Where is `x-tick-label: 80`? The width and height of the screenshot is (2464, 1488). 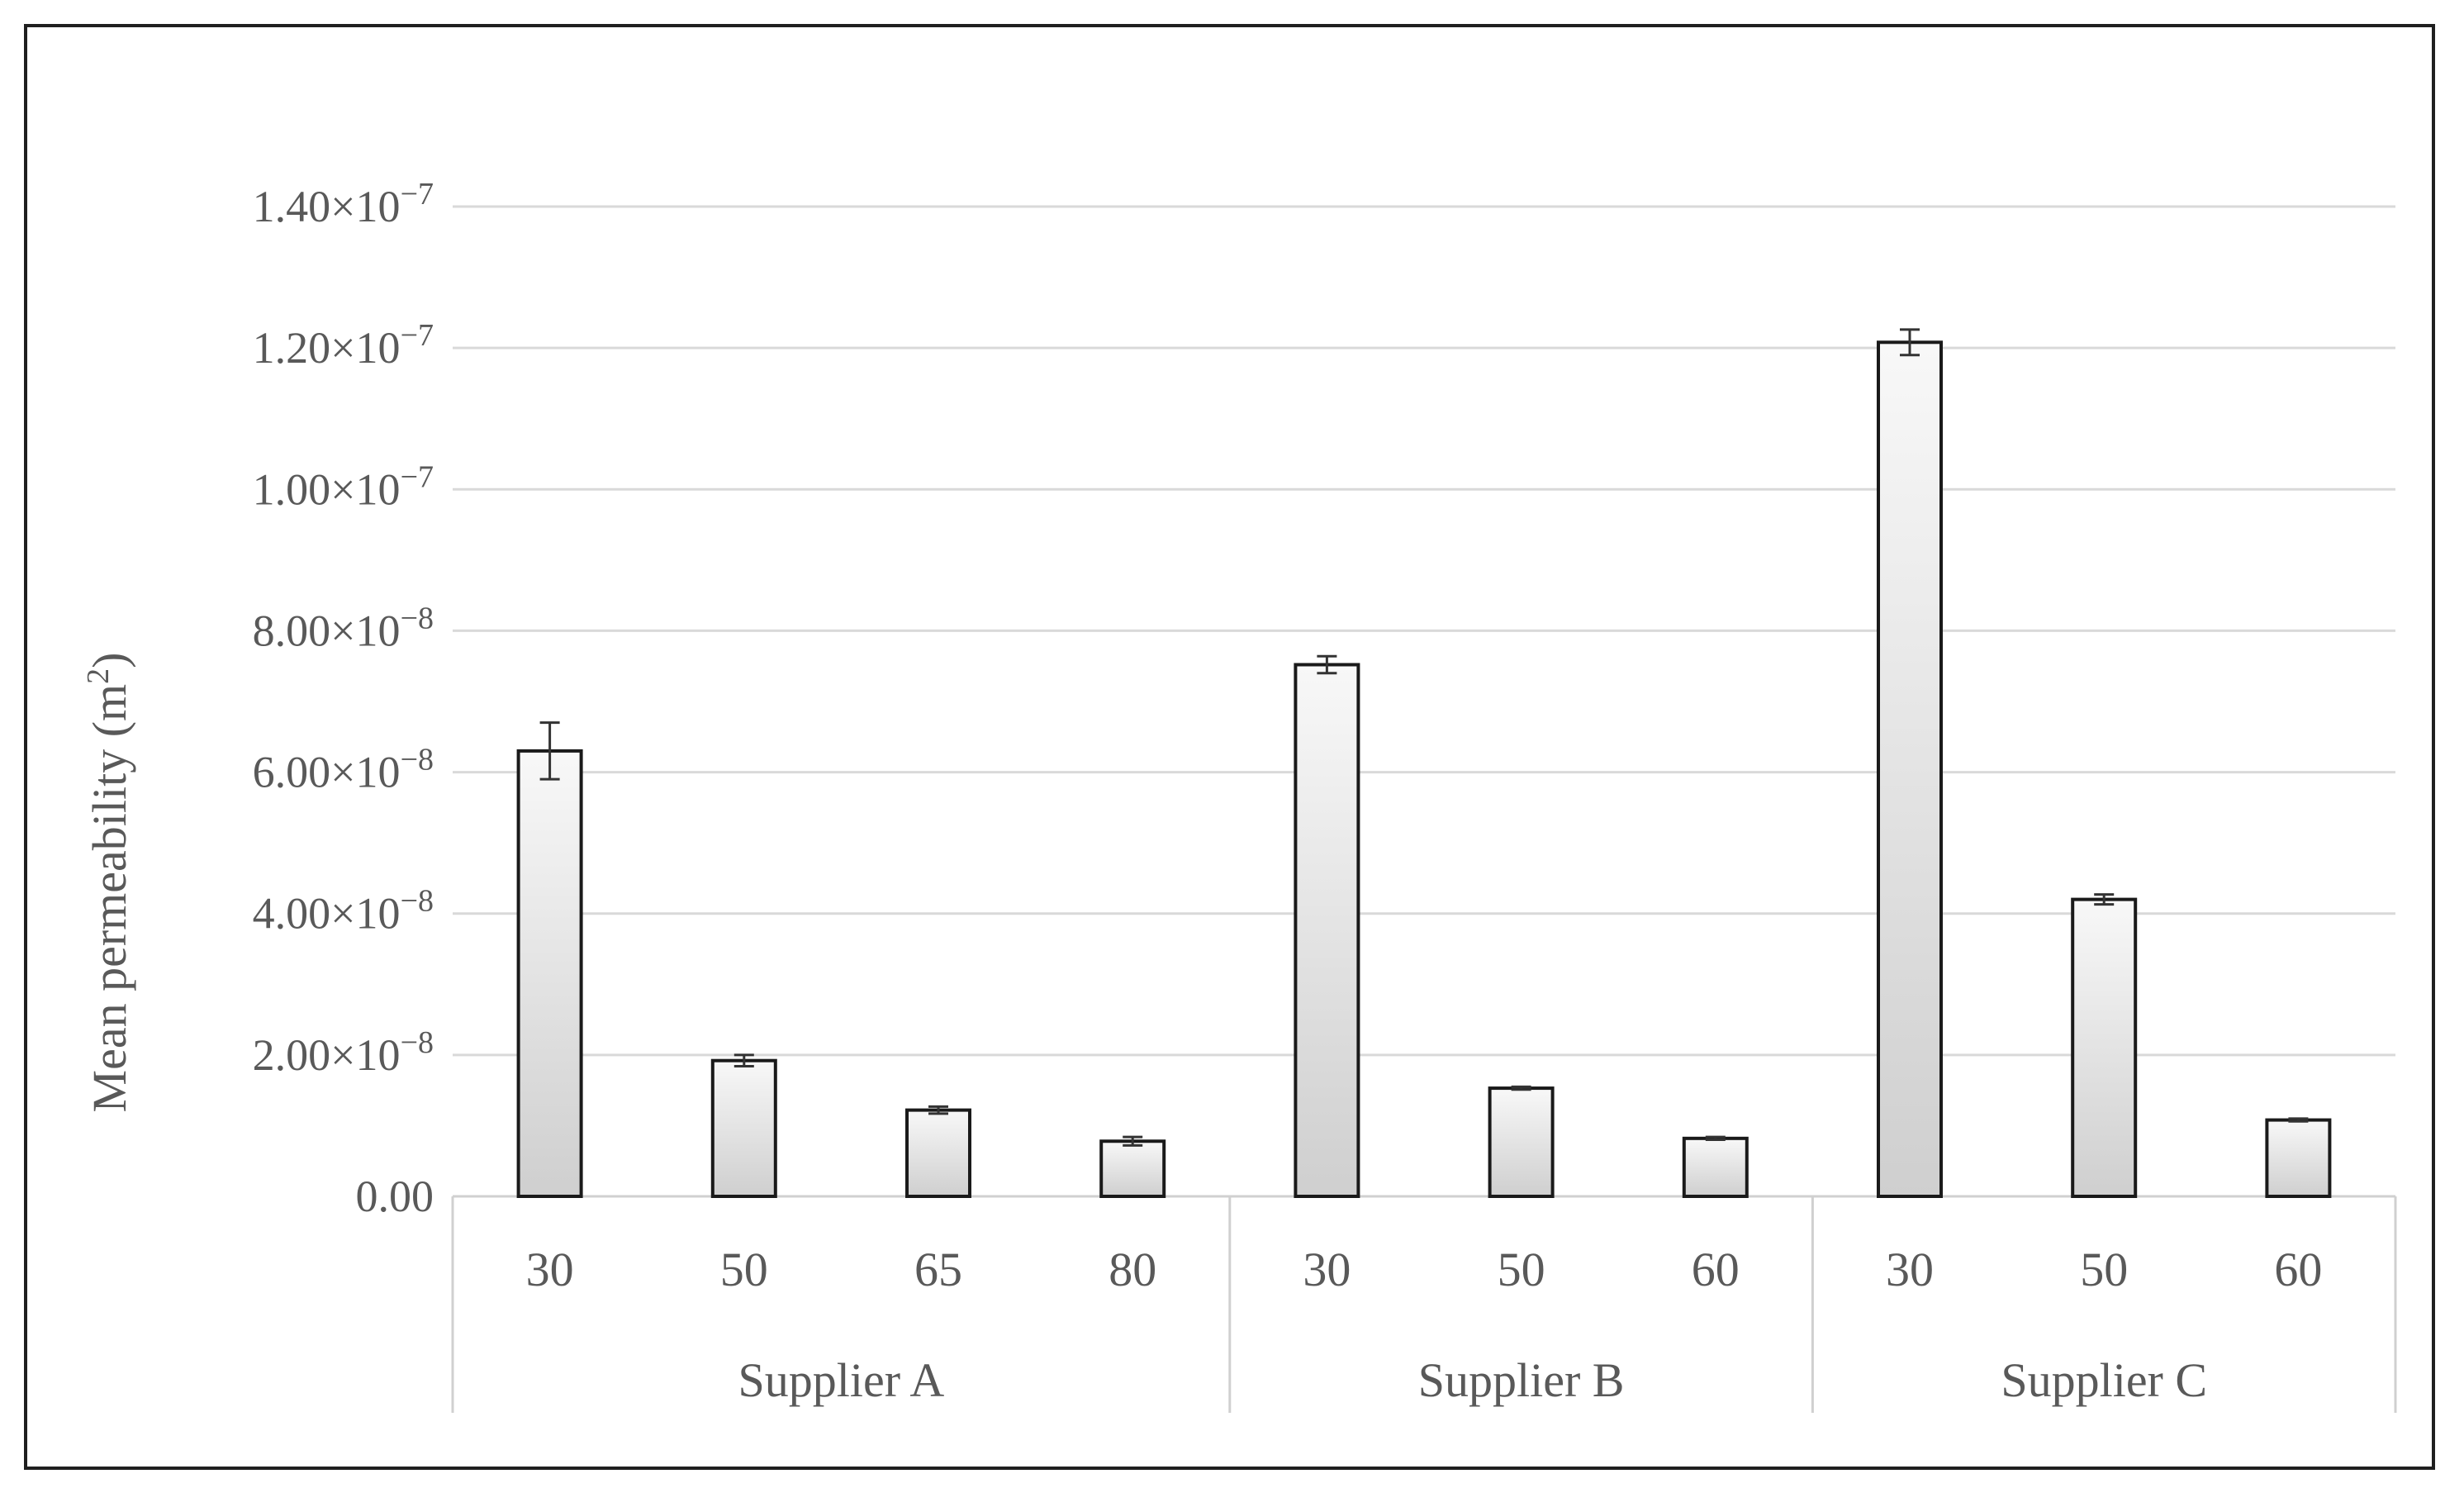 x-tick-label: 80 is located at coordinates (1132, 1270).